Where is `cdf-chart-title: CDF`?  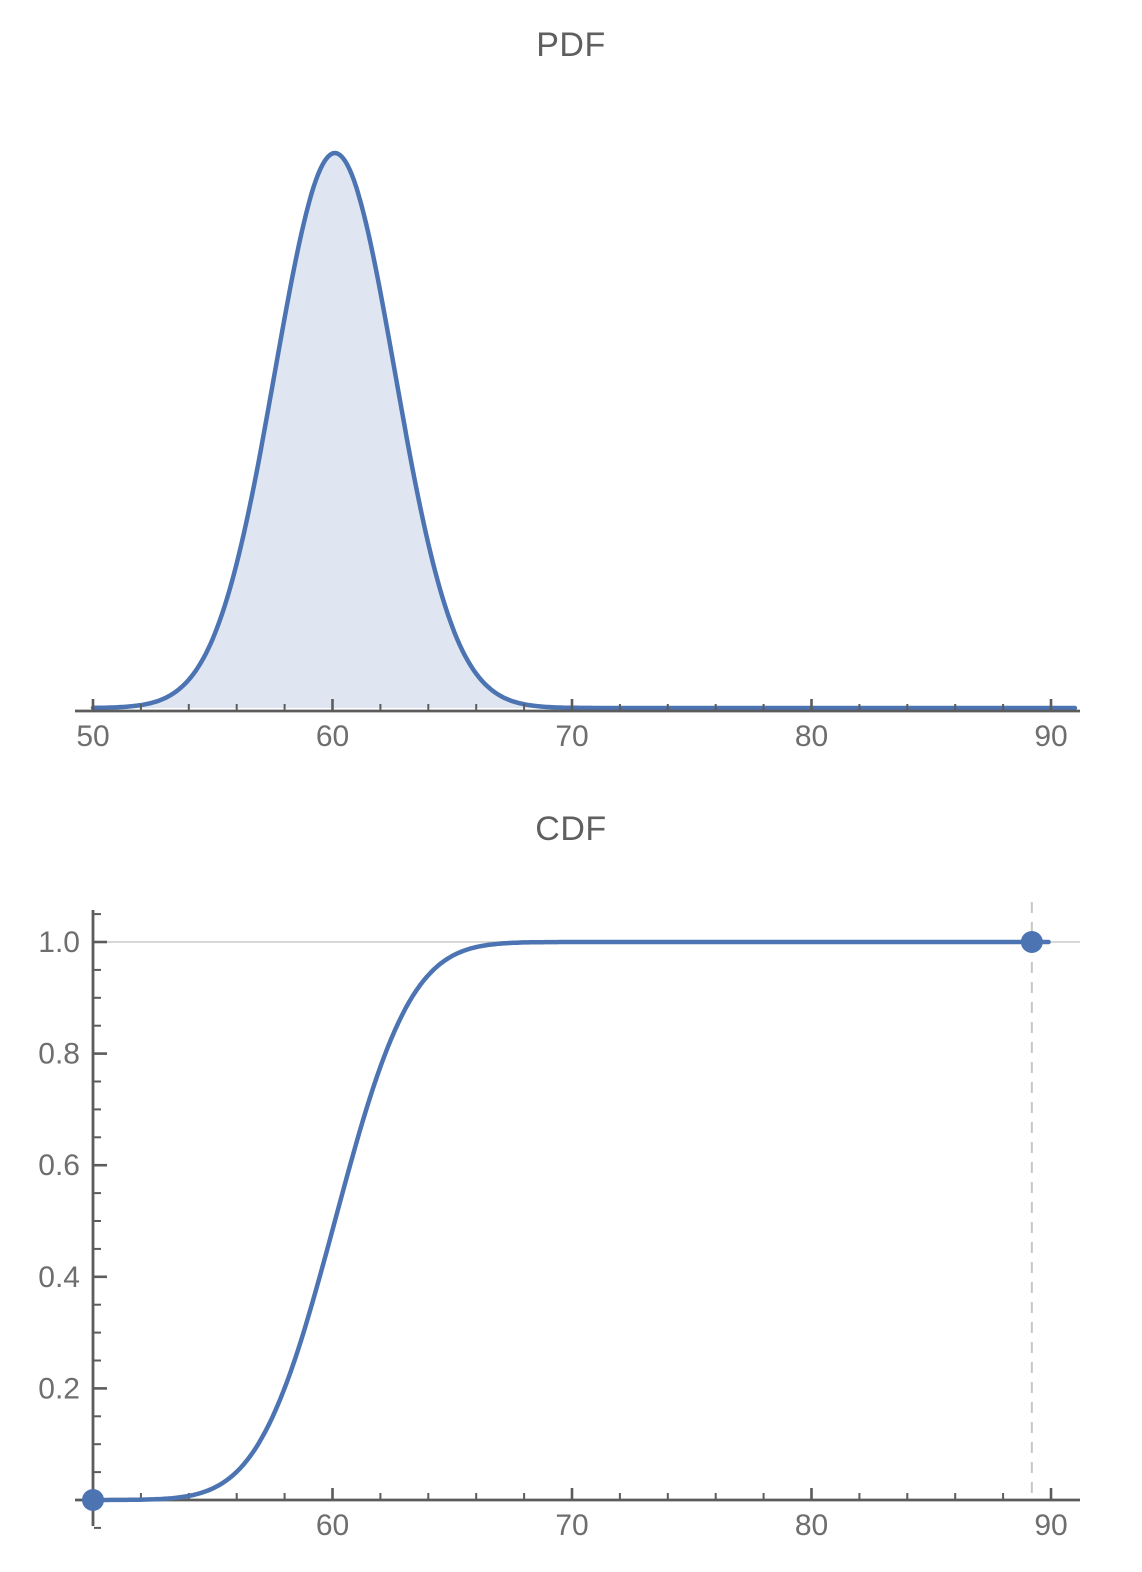 cdf-chart-title: CDF is located at coordinates (571, 829).